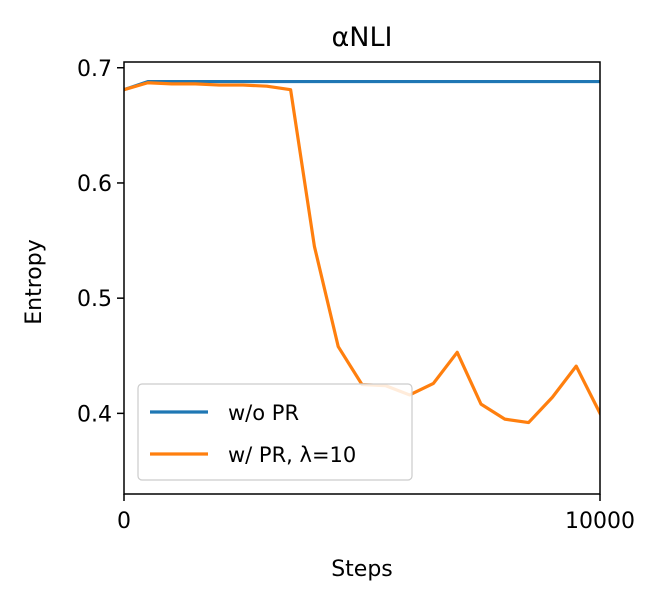 The image size is (665, 603). Describe the element at coordinates (94, 69) in the screenshot. I see `y-tick-label: 0.7` at that location.